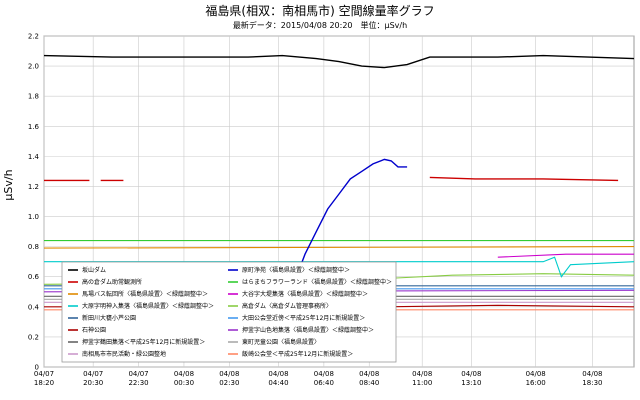 The height and width of the screenshot is (400, 640). Describe the element at coordinates (324, 383) in the screenshot. I see `x-tick-time: 06:40` at that location.